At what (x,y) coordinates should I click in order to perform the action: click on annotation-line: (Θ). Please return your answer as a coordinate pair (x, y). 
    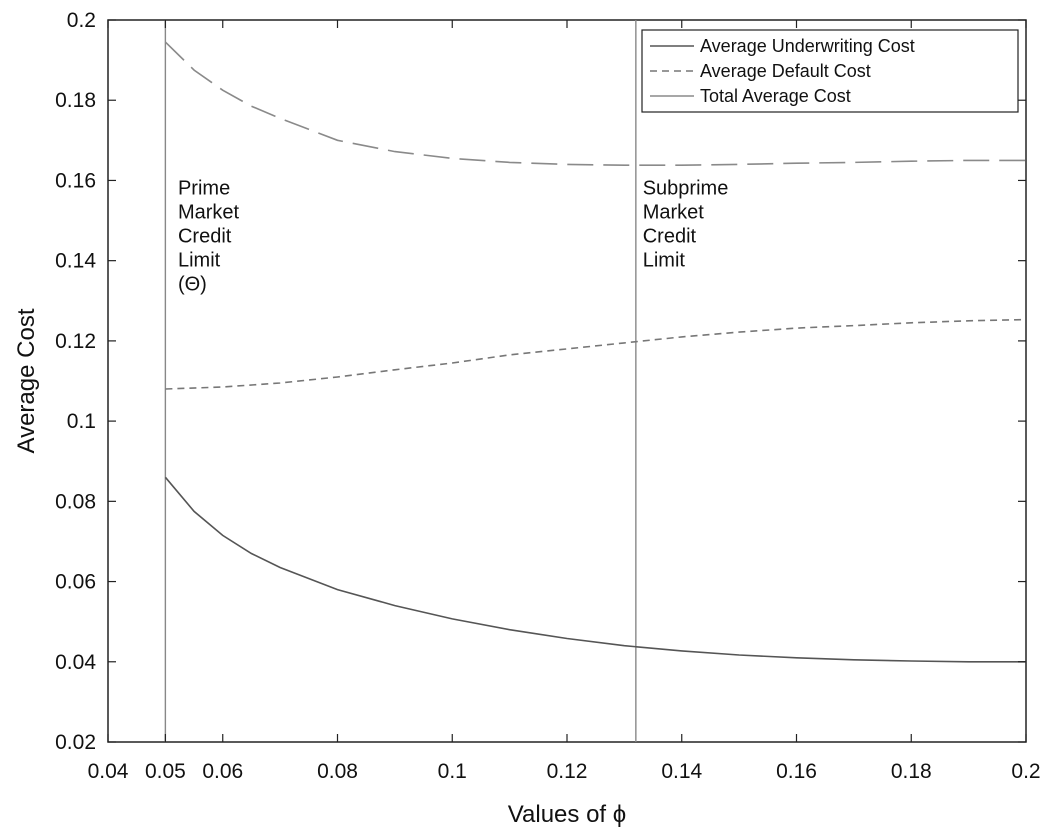
    Looking at the image, I should click on (192, 285).